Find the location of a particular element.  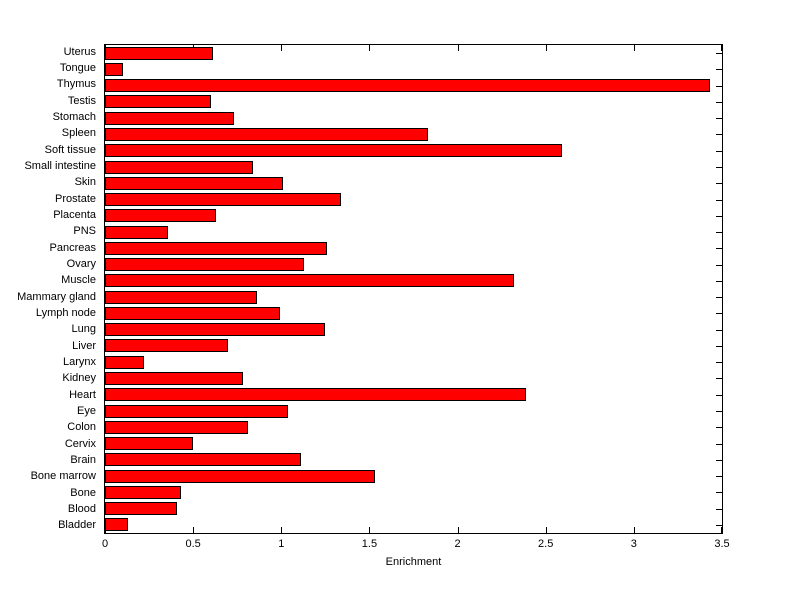

category-label: Skin is located at coordinates (85, 182).